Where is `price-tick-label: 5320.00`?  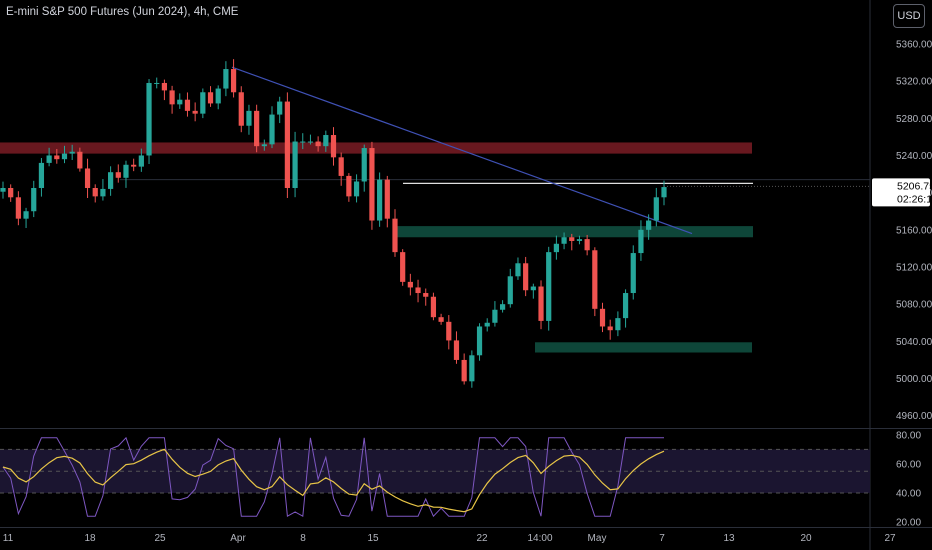
price-tick-label: 5320.00 is located at coordinates (914, 82).